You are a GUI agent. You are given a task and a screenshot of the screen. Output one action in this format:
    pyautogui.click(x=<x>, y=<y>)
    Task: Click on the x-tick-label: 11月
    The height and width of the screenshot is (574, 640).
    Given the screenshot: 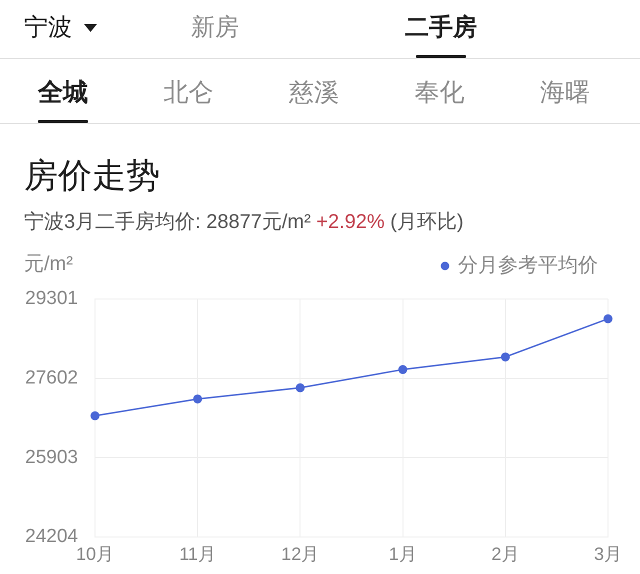 What is the action you would take?
    pyautogui.click(x=197, y=554)
    